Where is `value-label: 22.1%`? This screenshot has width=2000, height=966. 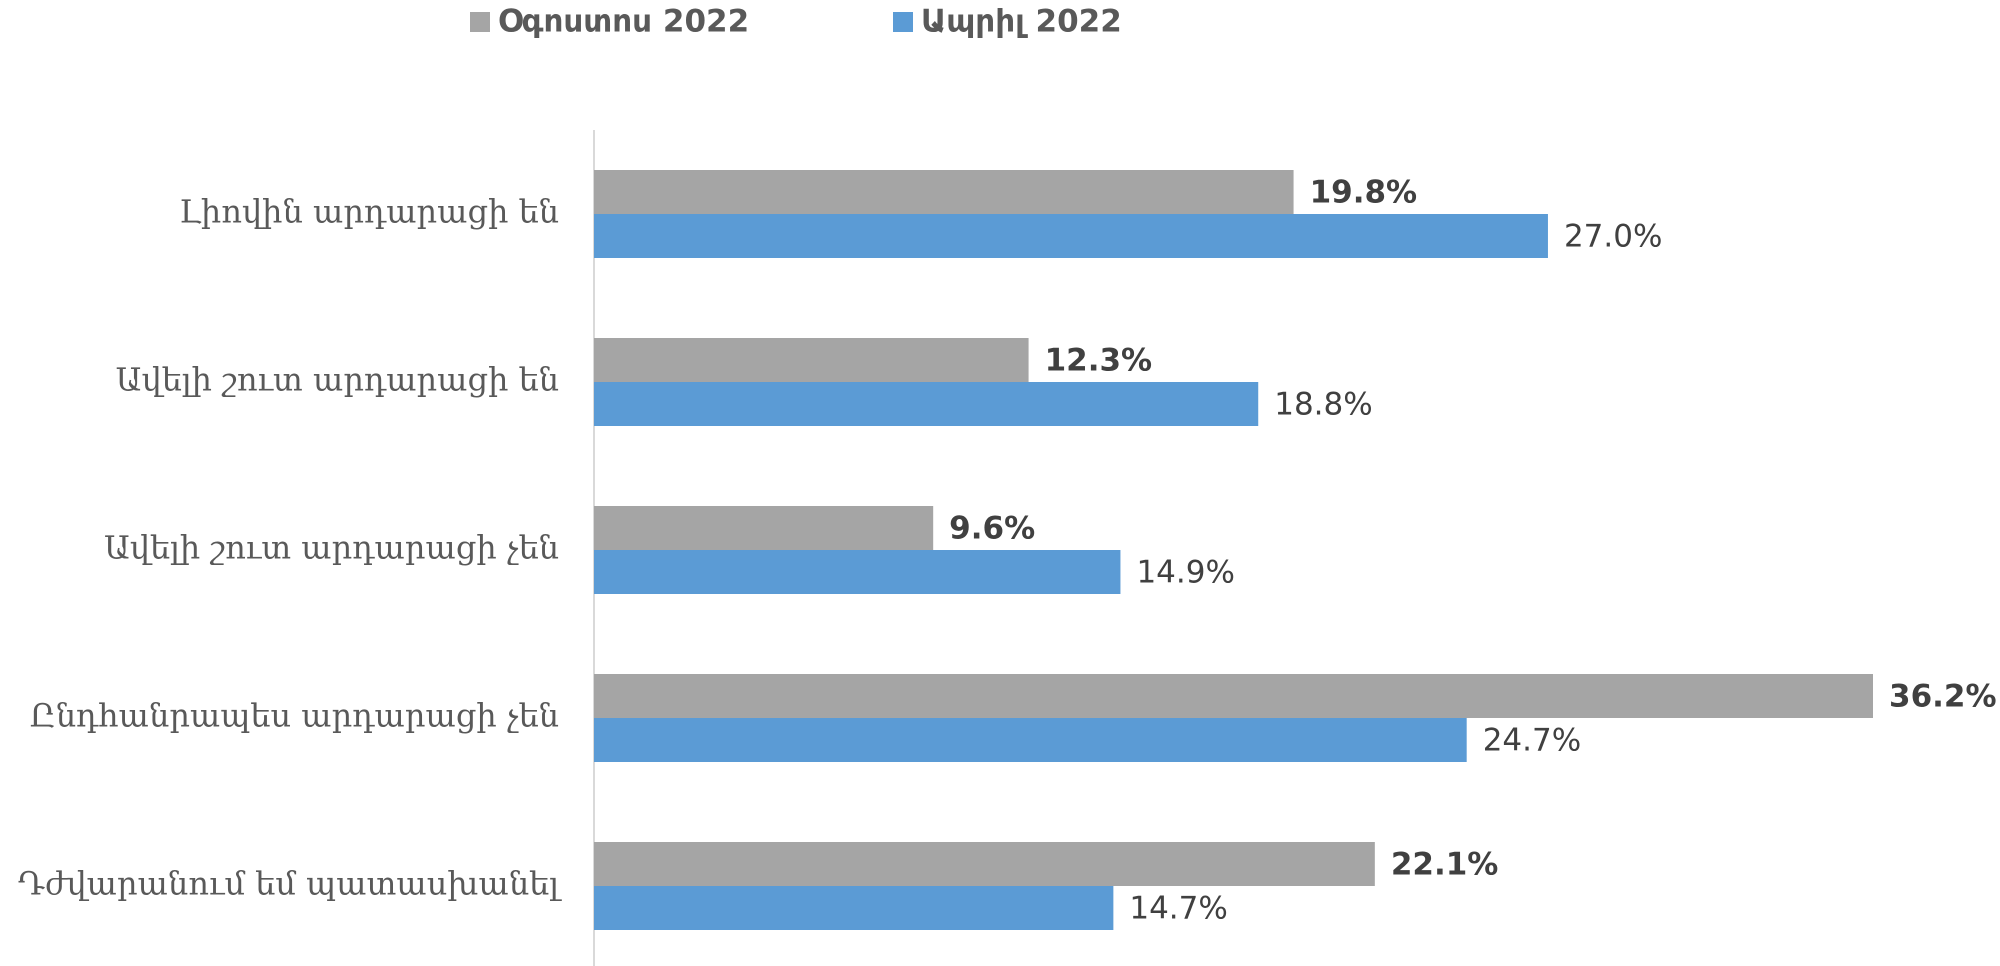
value-label: 22.1% is located at coordinates (1445, 865).